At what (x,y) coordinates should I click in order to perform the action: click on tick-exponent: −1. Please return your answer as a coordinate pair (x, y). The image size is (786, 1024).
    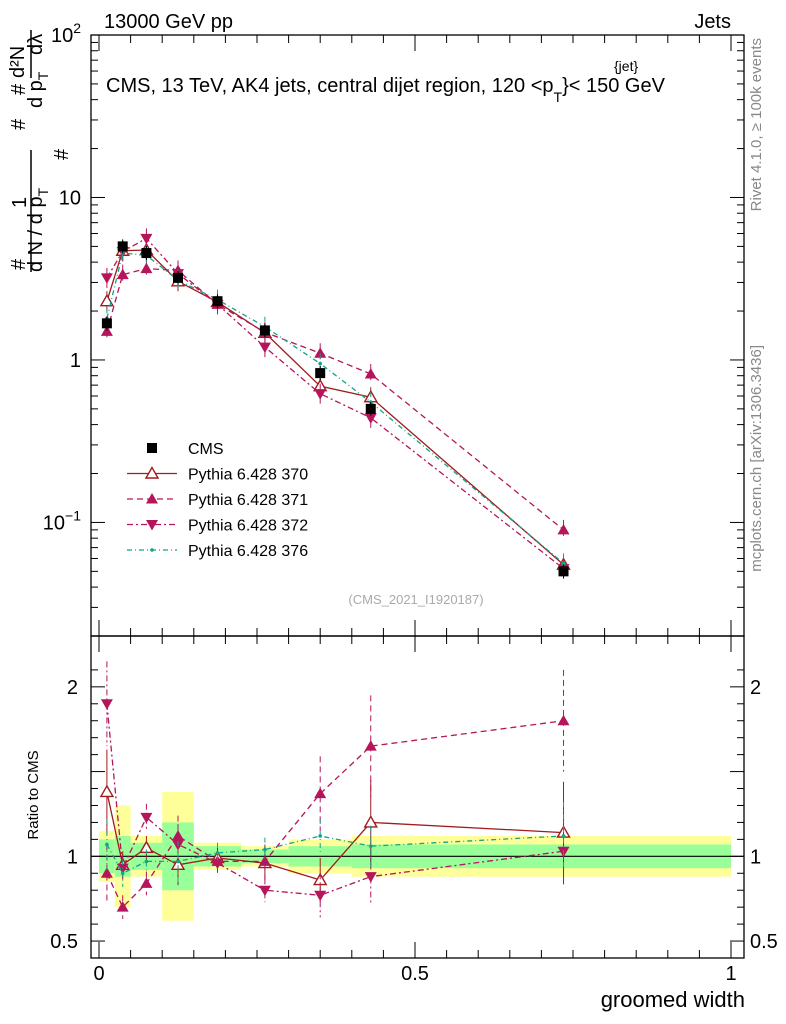
    Looking at the image, I should click on (73, 515).